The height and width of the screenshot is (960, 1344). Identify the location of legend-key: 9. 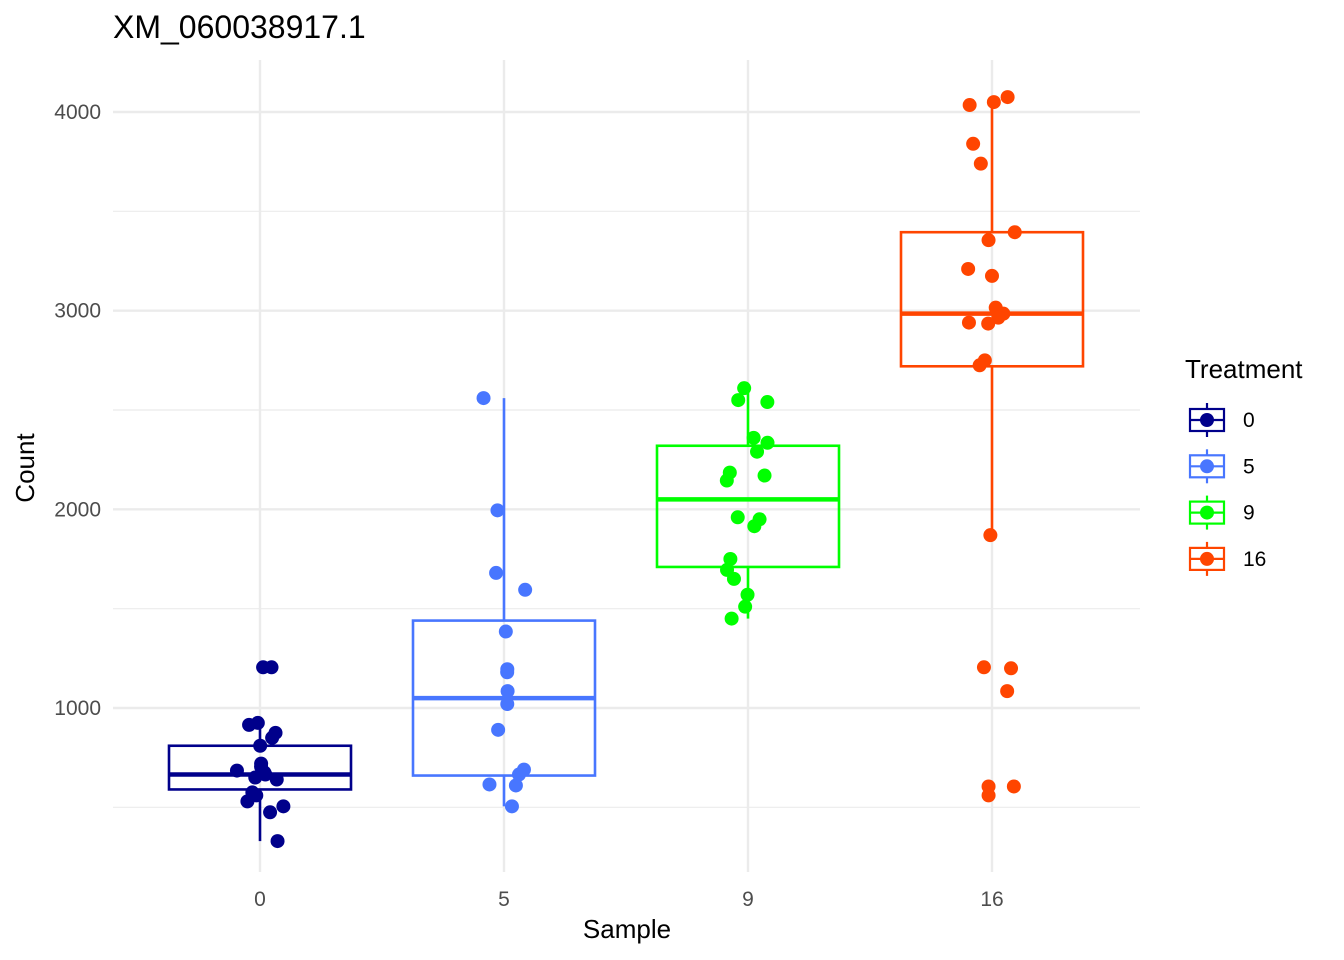
(1221, 512).